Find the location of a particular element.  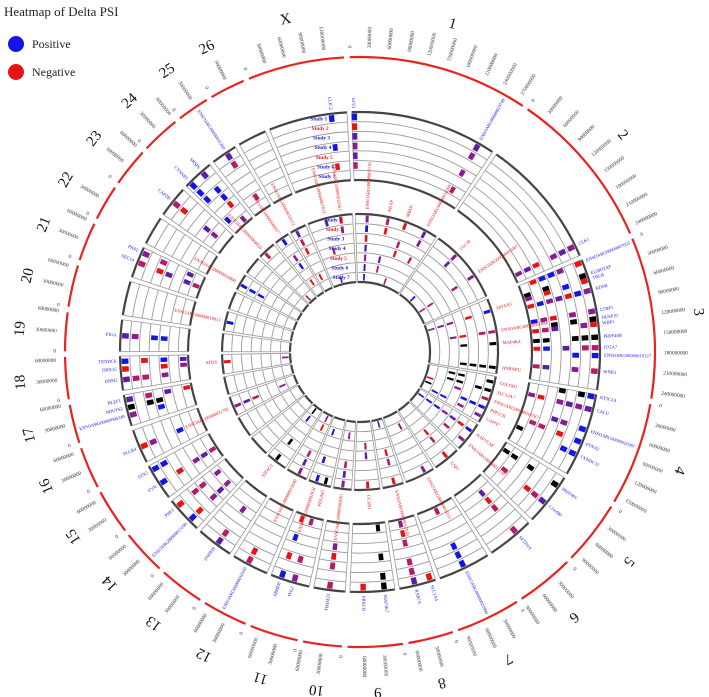

chromosome-label-24: 24 is located at coordinates (130, 101).